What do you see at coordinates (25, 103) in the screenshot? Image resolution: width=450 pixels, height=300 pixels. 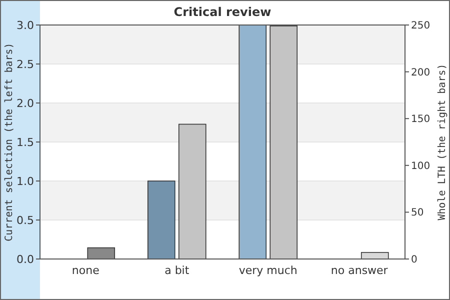 I see `y-tick-label: 2.0` at bounding box center [25, 103].